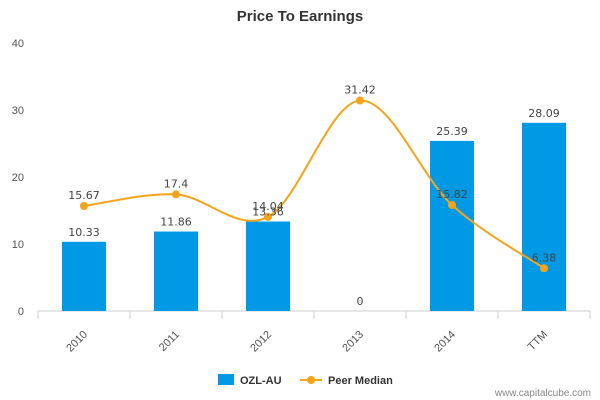 The height and width of the screenshot is (400, 600). I want to click on y-tick-label: 20, so click(18, 178).